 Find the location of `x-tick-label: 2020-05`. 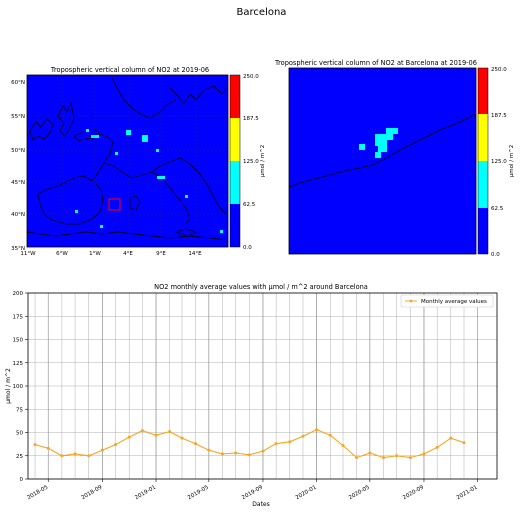

x-tick-label: 2020-05 is located at coordinates (359, 492).